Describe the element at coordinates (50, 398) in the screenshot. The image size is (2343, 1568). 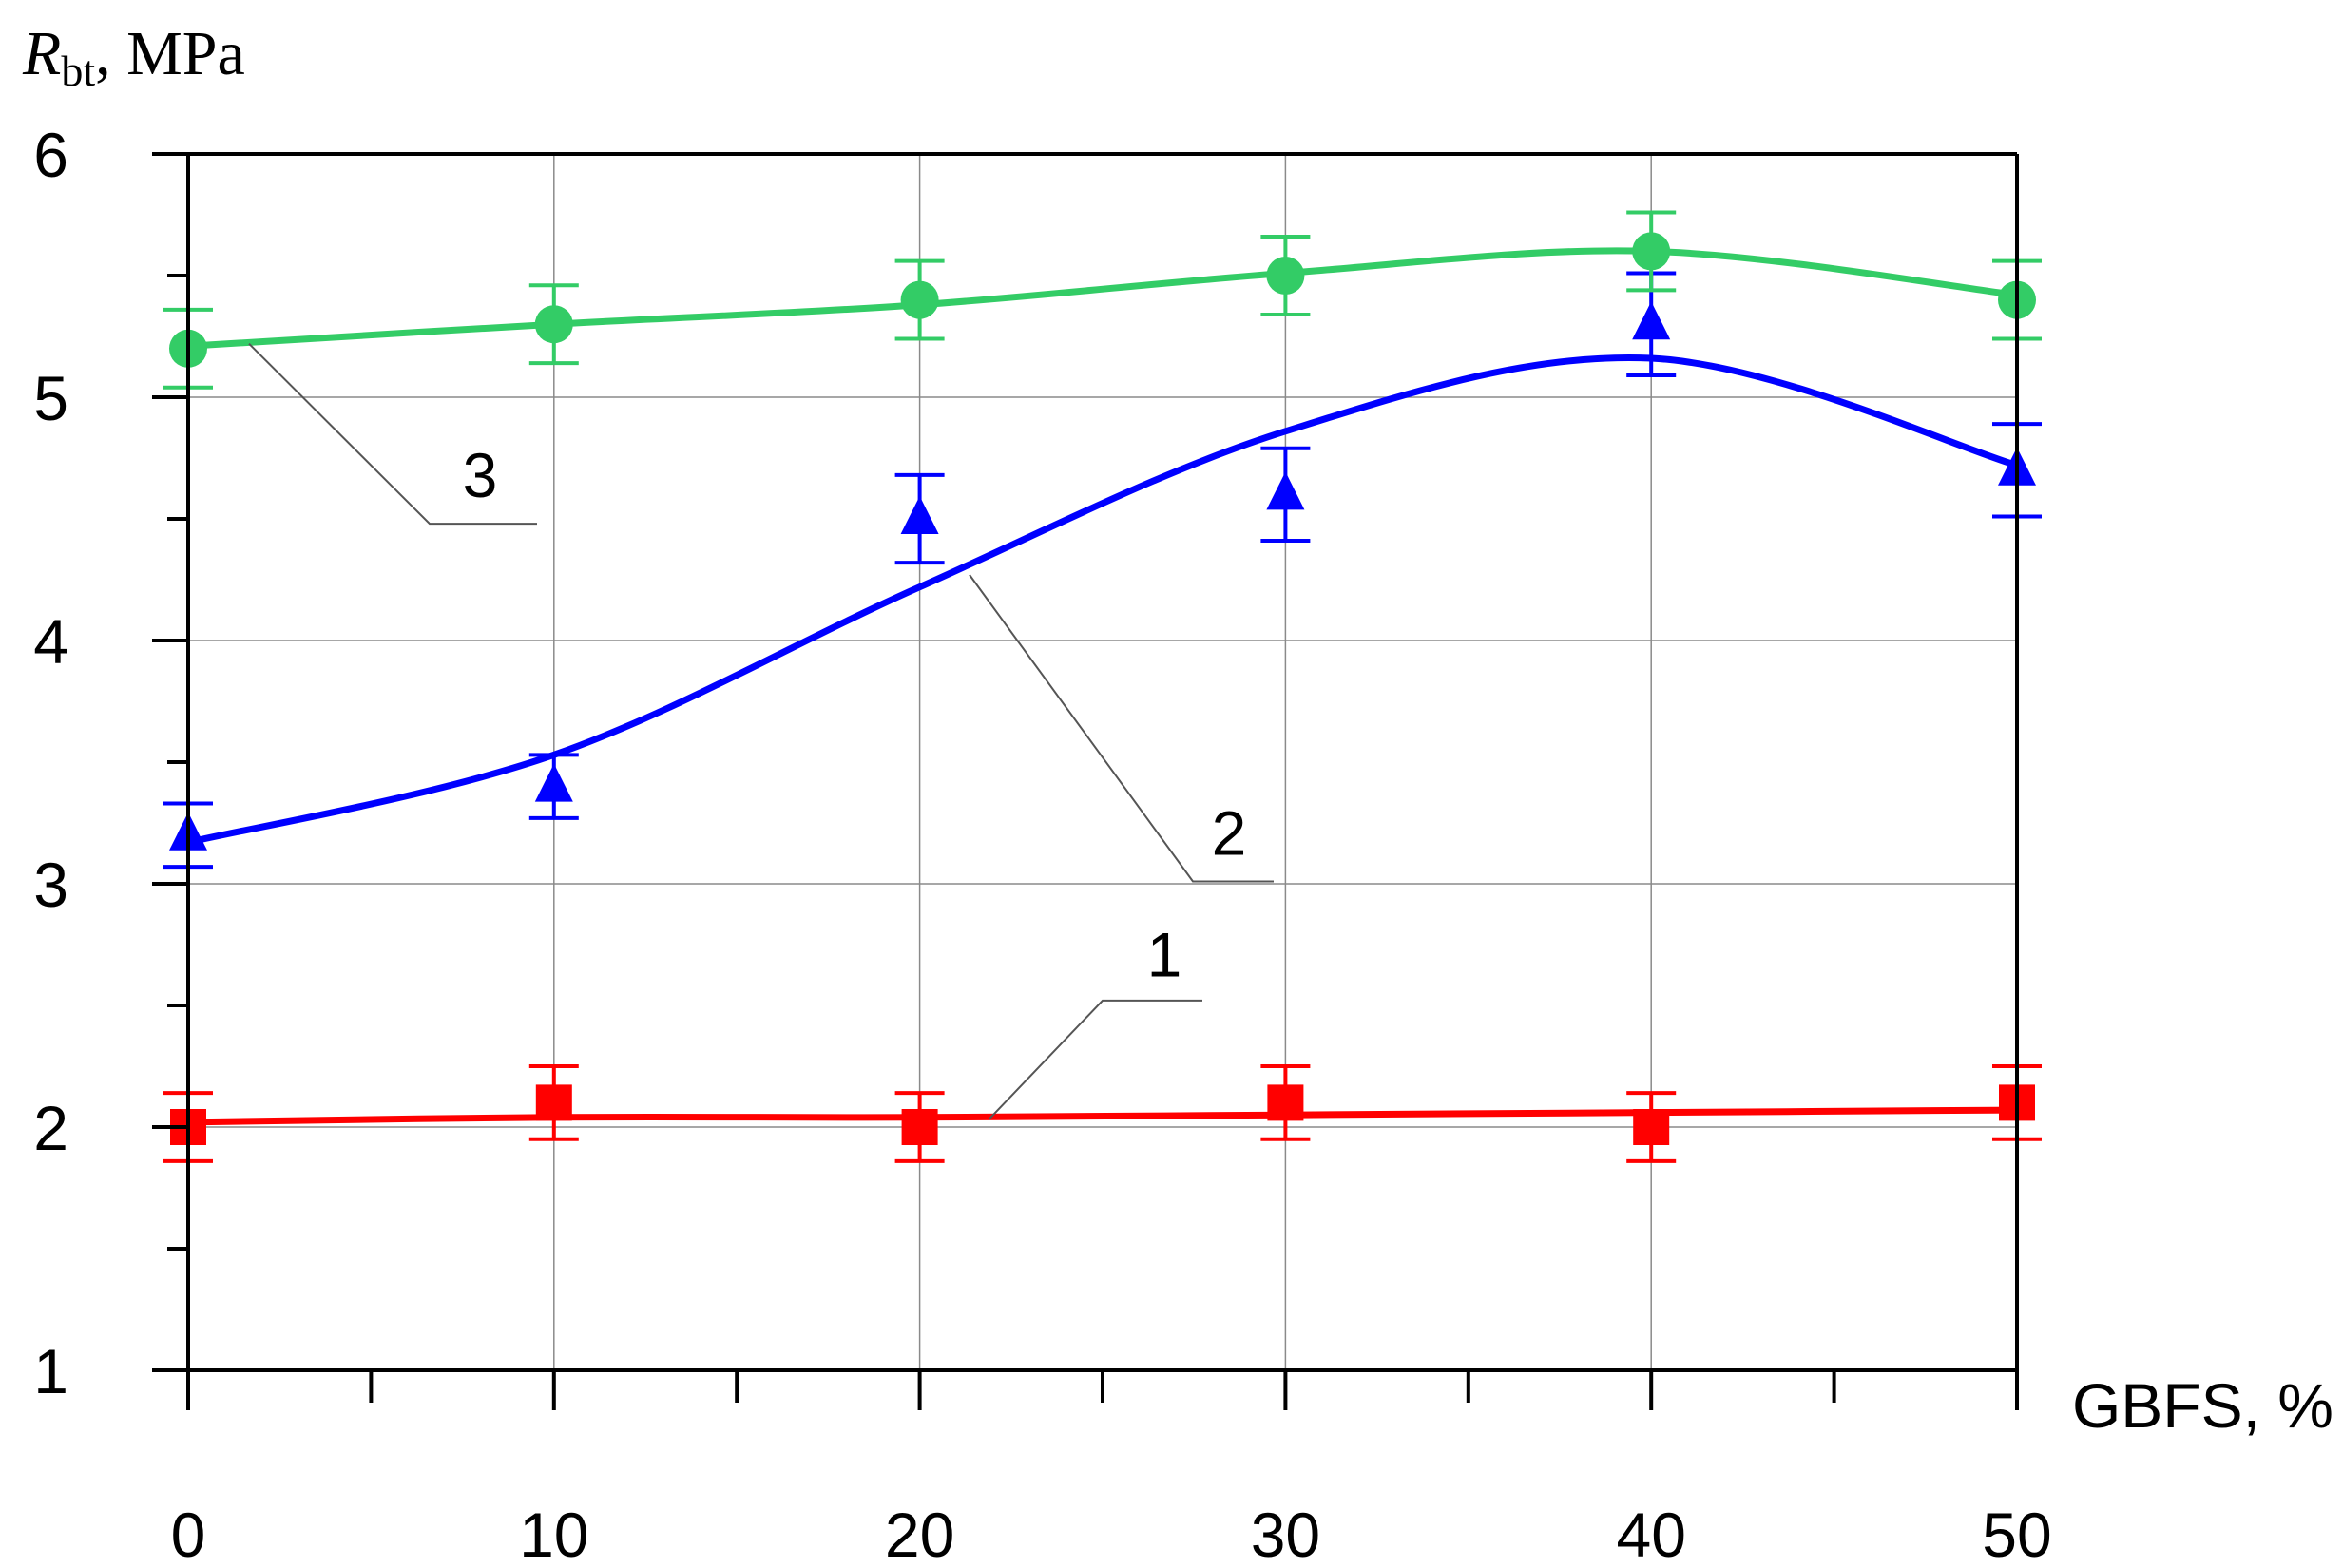
I see `y-tick-label: 5` at that location.